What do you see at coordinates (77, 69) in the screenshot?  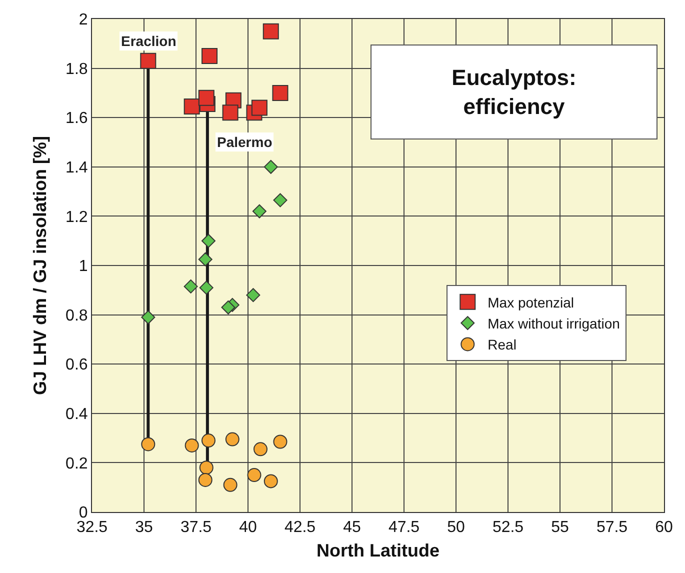 I see `y-tick-label: 1.8` at bounding box center [77, 69].